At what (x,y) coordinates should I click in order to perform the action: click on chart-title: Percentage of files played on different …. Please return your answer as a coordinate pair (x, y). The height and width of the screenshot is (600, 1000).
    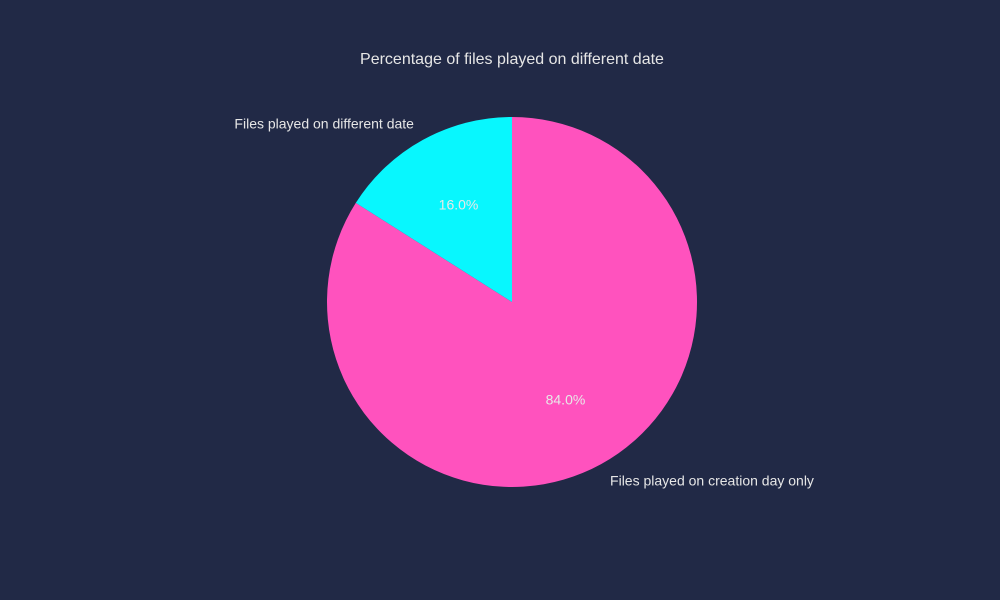
    Looking at the image, I should click on (512, 59).